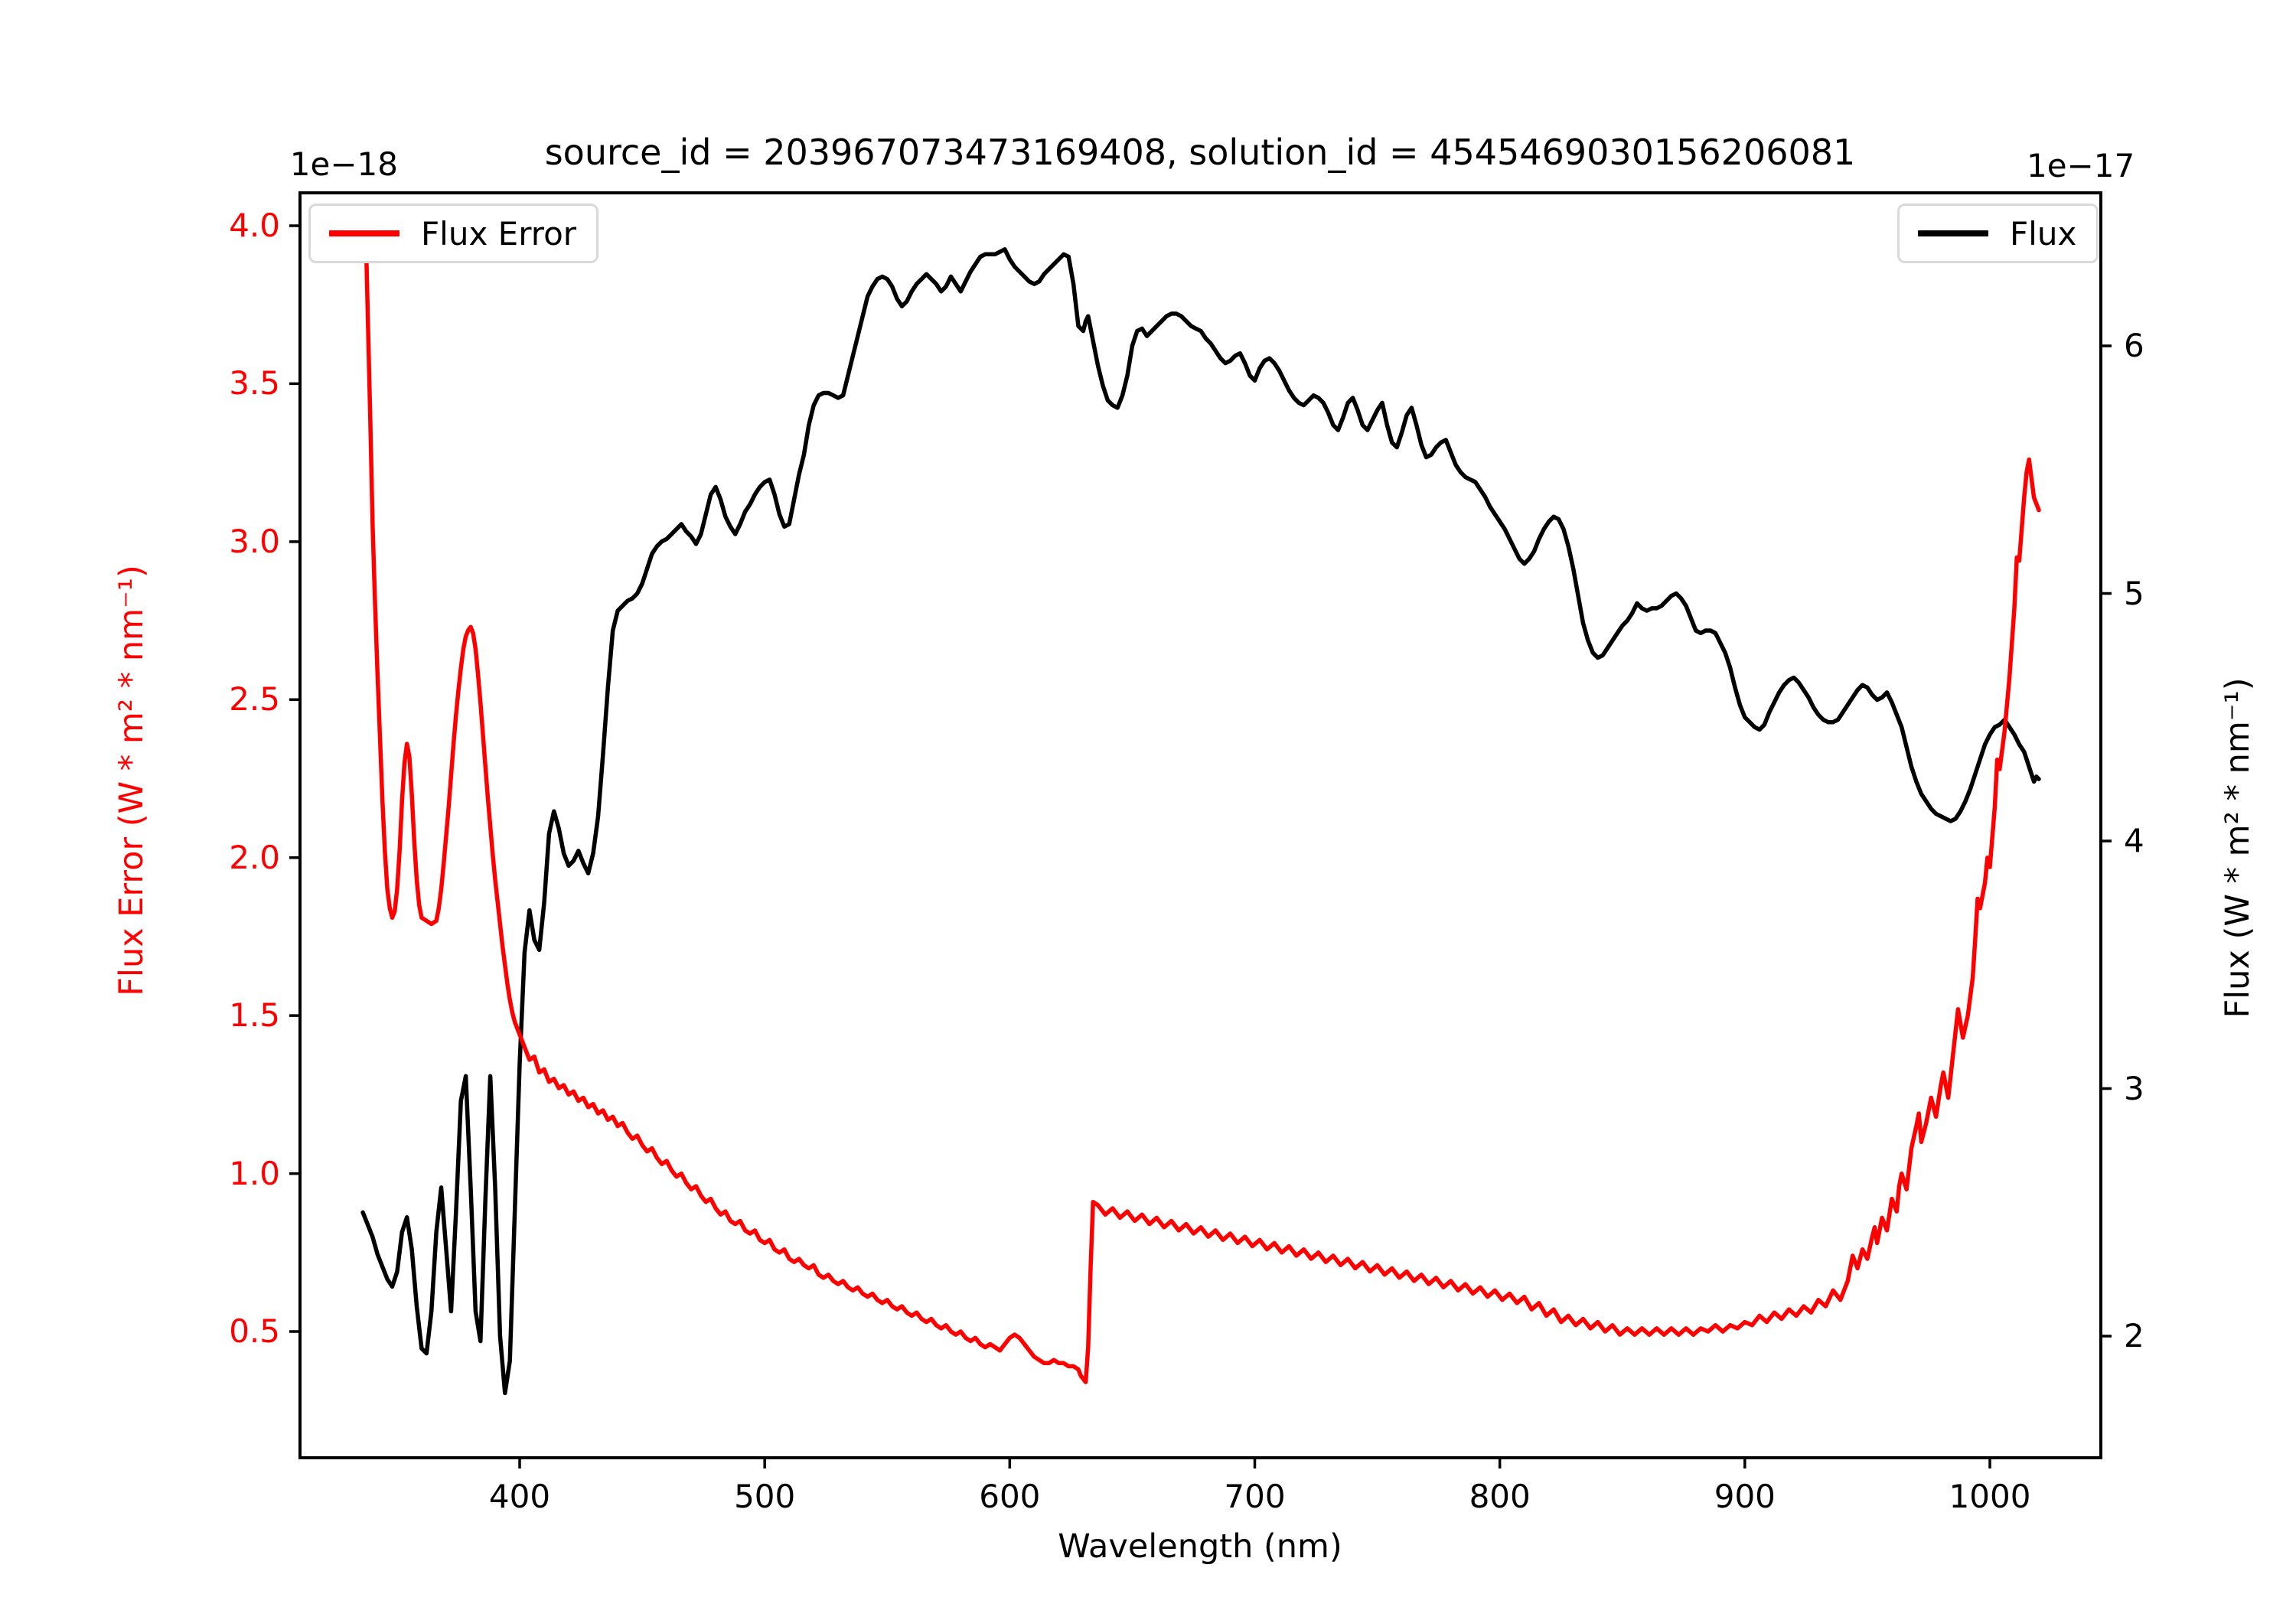  What do you see at coordinates (1010, 1496) in the screenshot?
I see `x-tick-label: 600` at bounding box center [1010, 1496].